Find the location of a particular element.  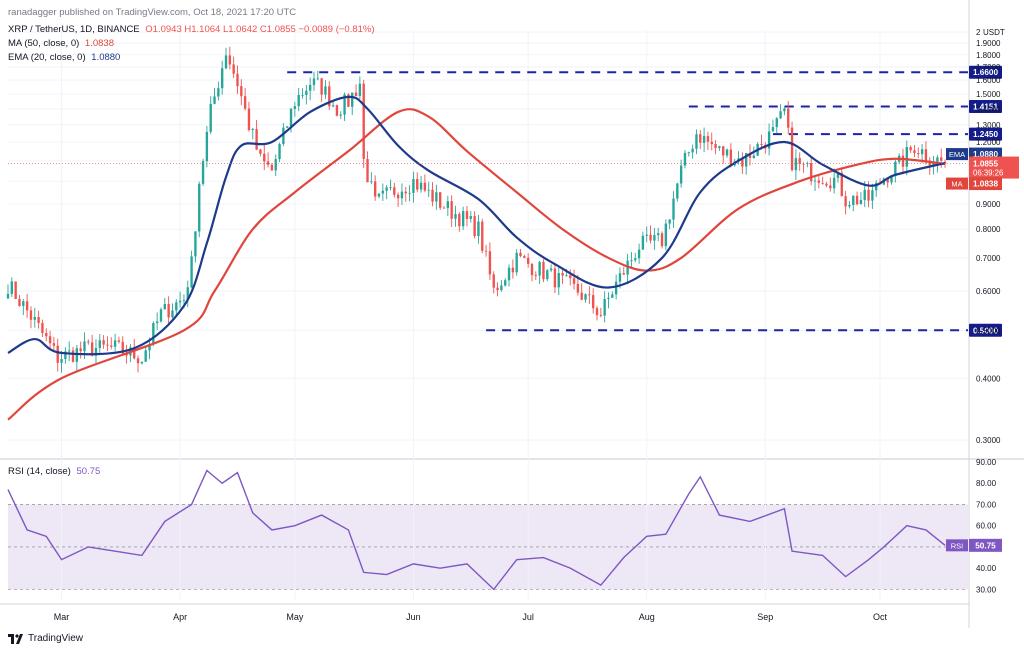

price-tick-label: 0.4000 is located at coordinates (988, 378).